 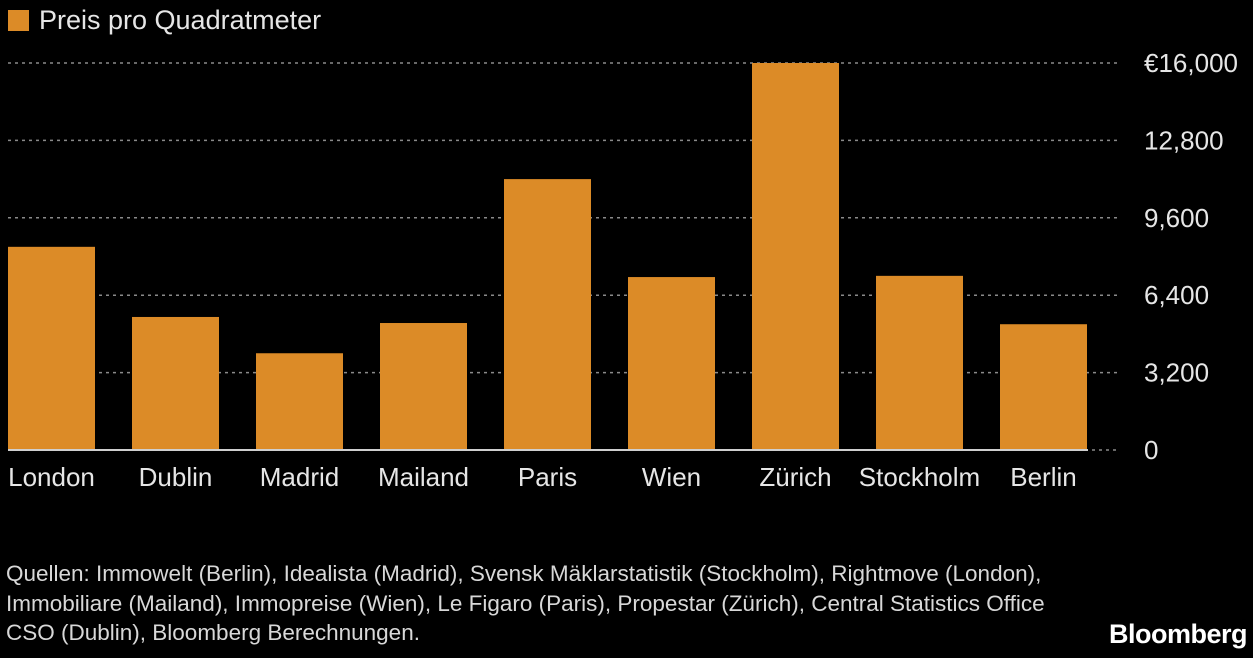 What do you see at coordinates (1043, 477) in the screenshot?
I see `x-category-label: Berlin` at bounding box center [1043, 477].